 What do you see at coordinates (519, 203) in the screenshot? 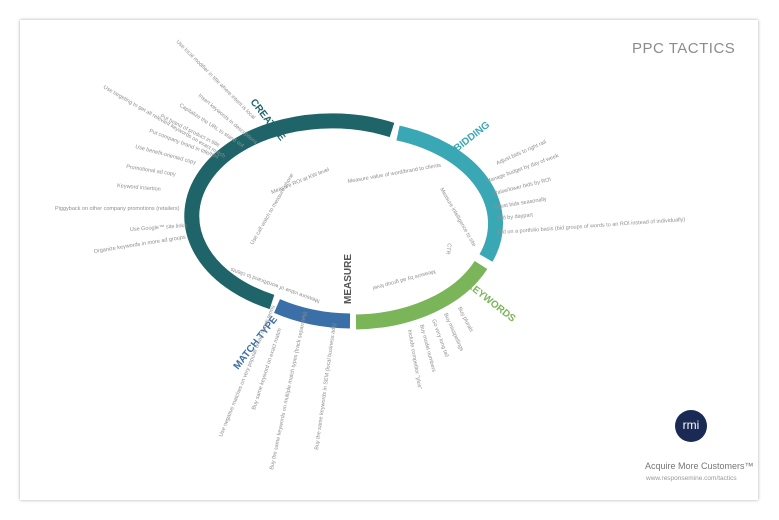
I see `bidding-item: Adjust bids seasonally` at bounding box center [519, 203].